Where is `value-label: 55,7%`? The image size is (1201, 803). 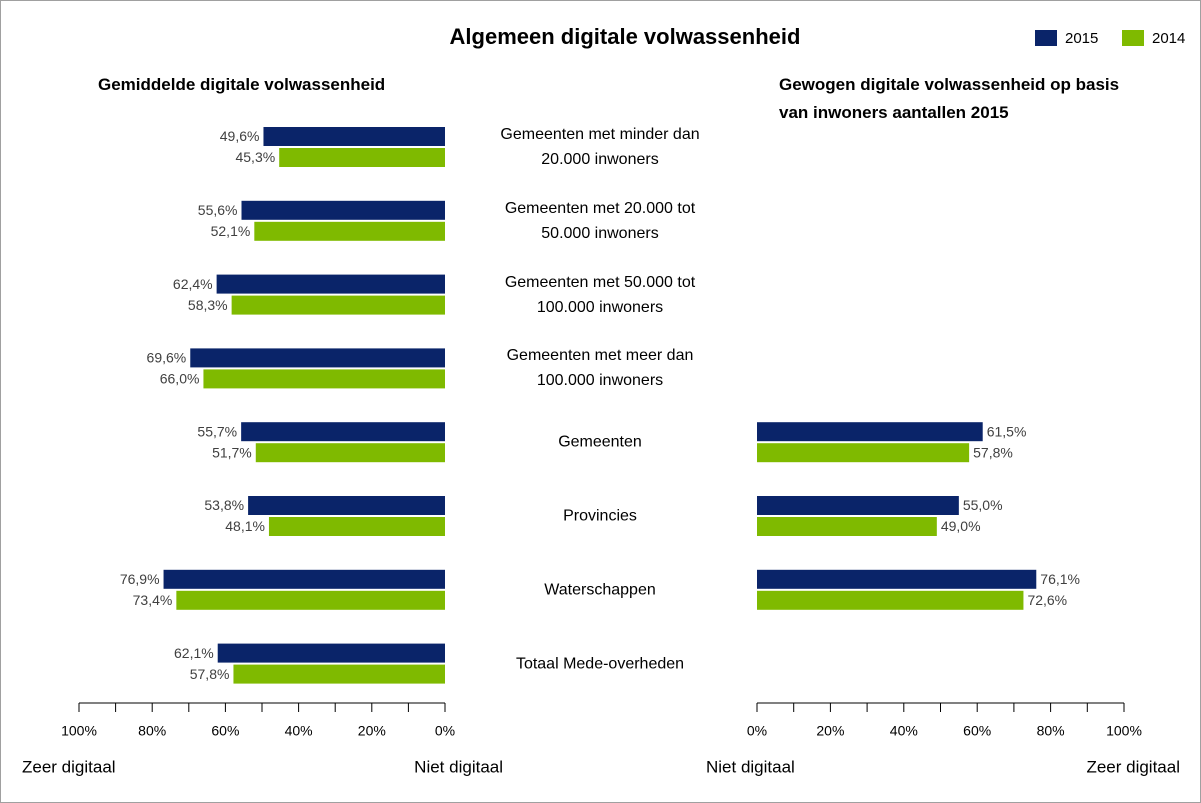
value-label: 55,7% is located at coordinates (217, 431).